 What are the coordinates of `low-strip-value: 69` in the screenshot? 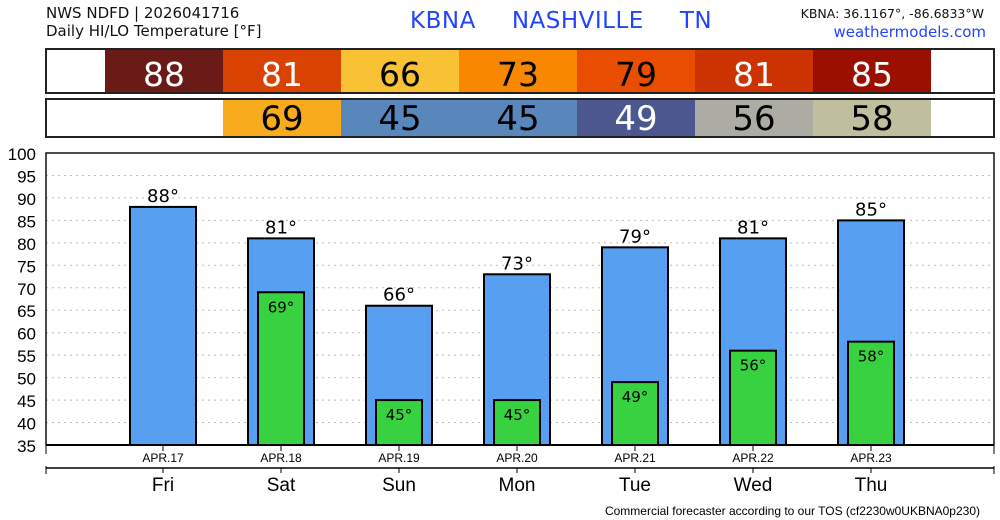 It's located at (281, 119).